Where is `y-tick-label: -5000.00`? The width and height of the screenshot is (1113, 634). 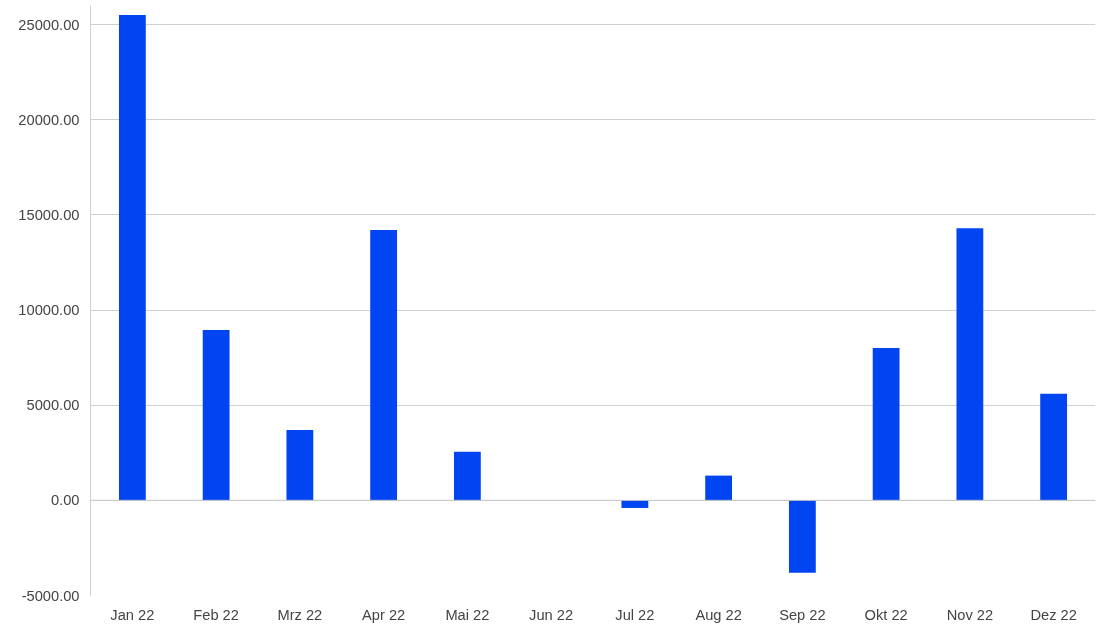 y-tick-label: -5000.00 is located at coordinates (50, 595).